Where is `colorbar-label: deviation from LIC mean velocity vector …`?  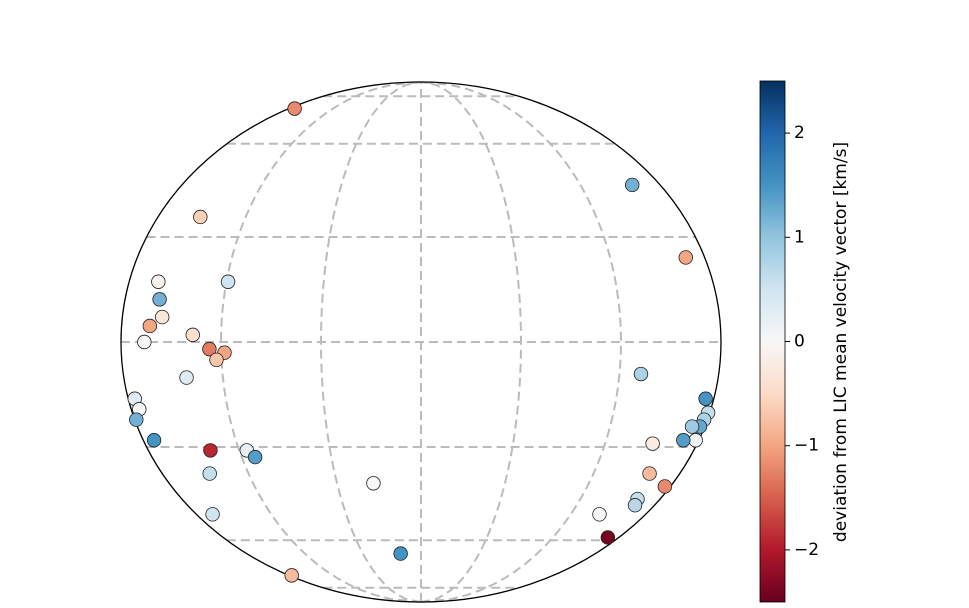
colorbar-label: deviation from LIC mean velocity vector … is located at coordinates (841, 342).